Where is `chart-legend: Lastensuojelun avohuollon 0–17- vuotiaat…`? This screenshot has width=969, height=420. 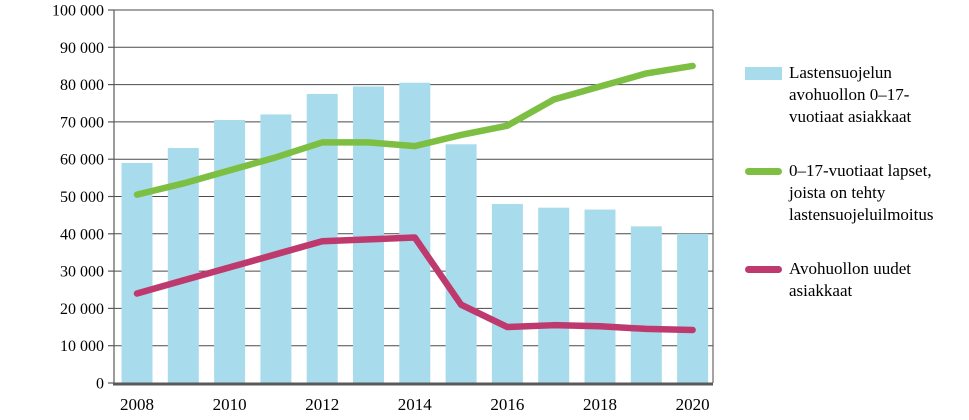
chart-legend: Lastensuojelun avohuollon 0–17- vuotiaat… is located at coordinates (857, 182).